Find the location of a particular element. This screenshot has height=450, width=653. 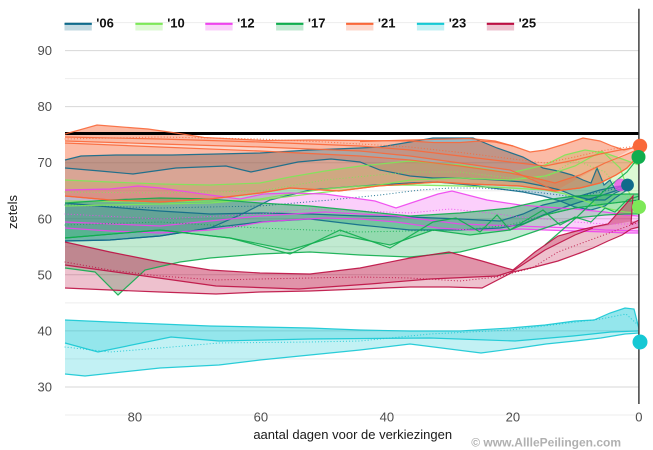

svg-text: '10 is located at coordinates (176, 23).